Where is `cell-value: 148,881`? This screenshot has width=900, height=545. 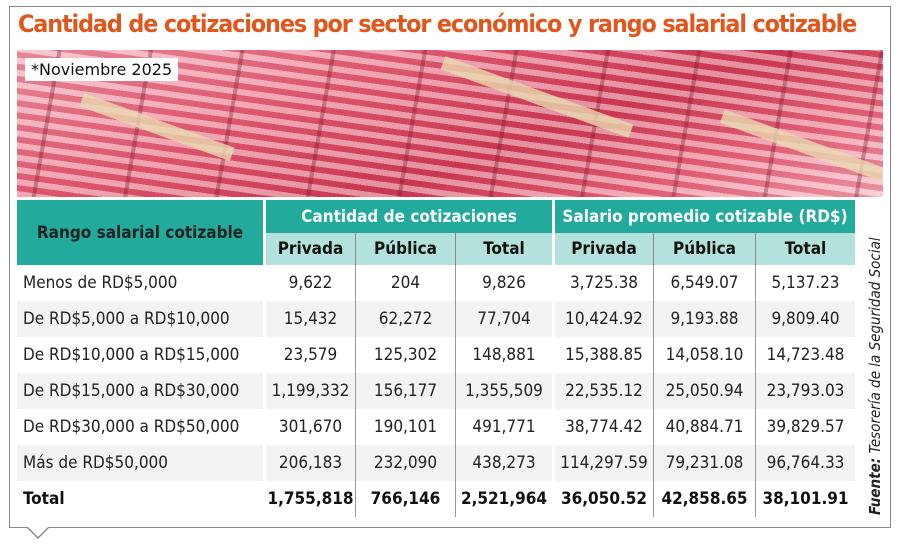
cell-value: 148,881 is located at coordinates (503, 355).